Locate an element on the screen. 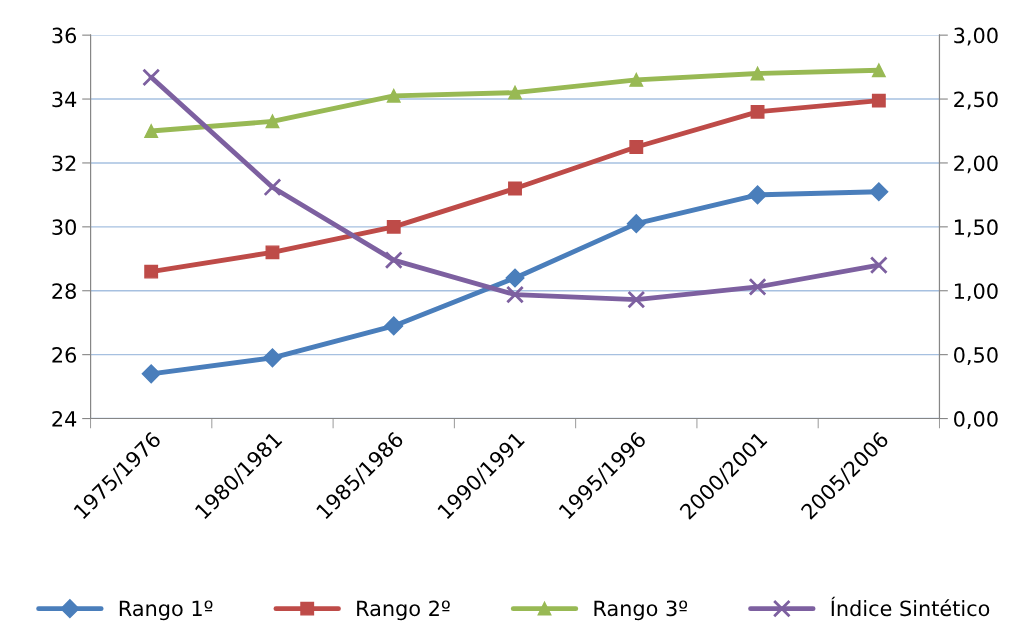 This screenshot has height=639, width=1029. legend-label: Rango 3º is located at coordinates (641, 610).